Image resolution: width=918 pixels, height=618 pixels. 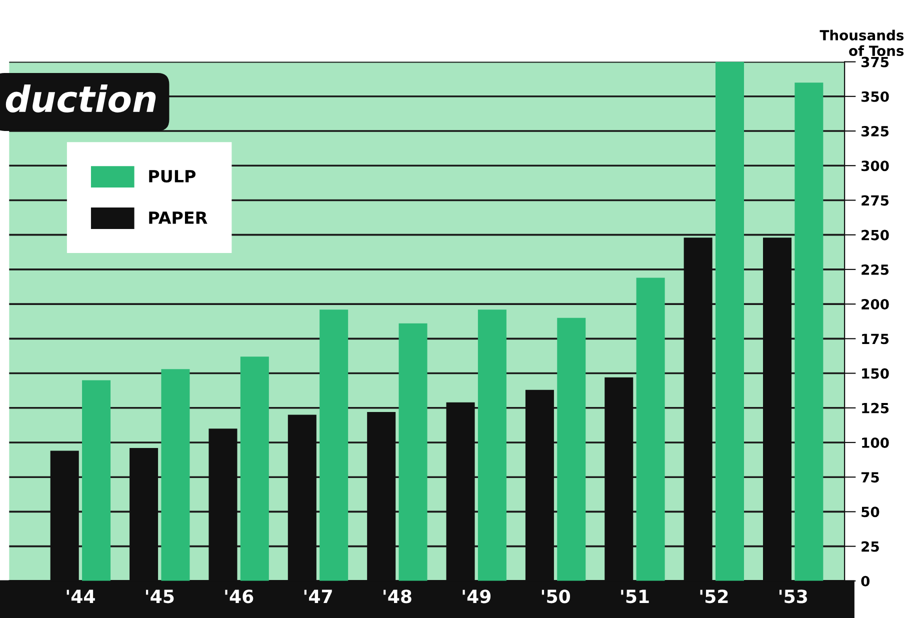 I want to click on y-axis-title: Thousands of Tons, so click(x=862, y=43).